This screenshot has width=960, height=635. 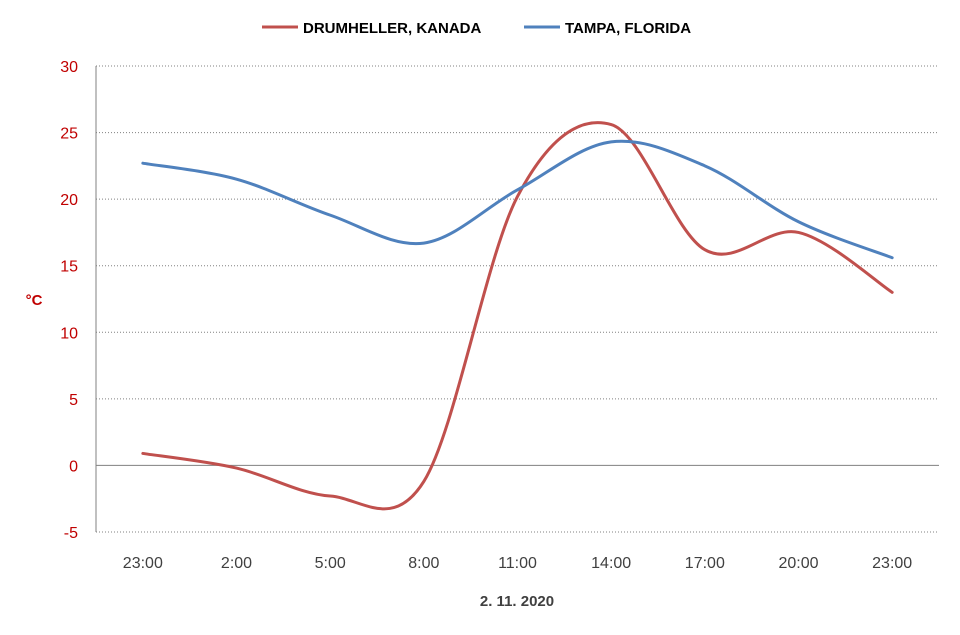 What do you see at coordinates (611, 563) in the screenshot?
I see `x-tick-label: 14:00` at bounding box center [611, 563].